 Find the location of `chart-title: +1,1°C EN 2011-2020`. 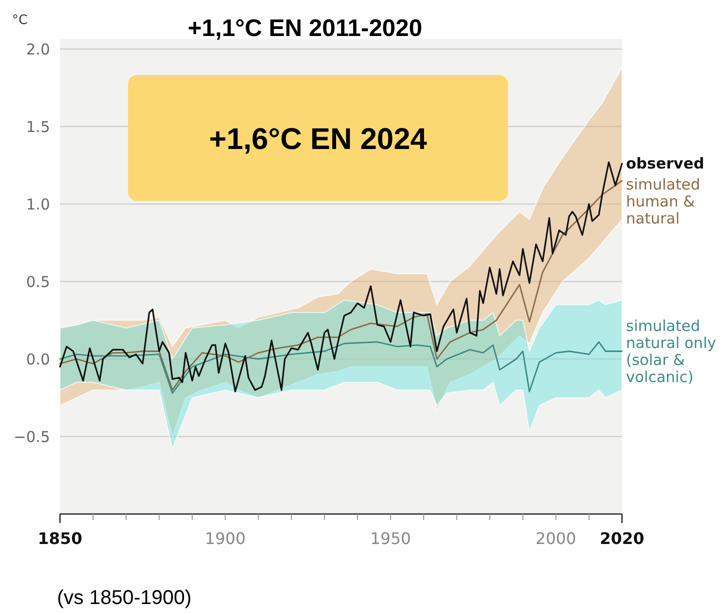

chart-title: +1,1°C EN 2011-2020 is located at coordinates (305, 28).